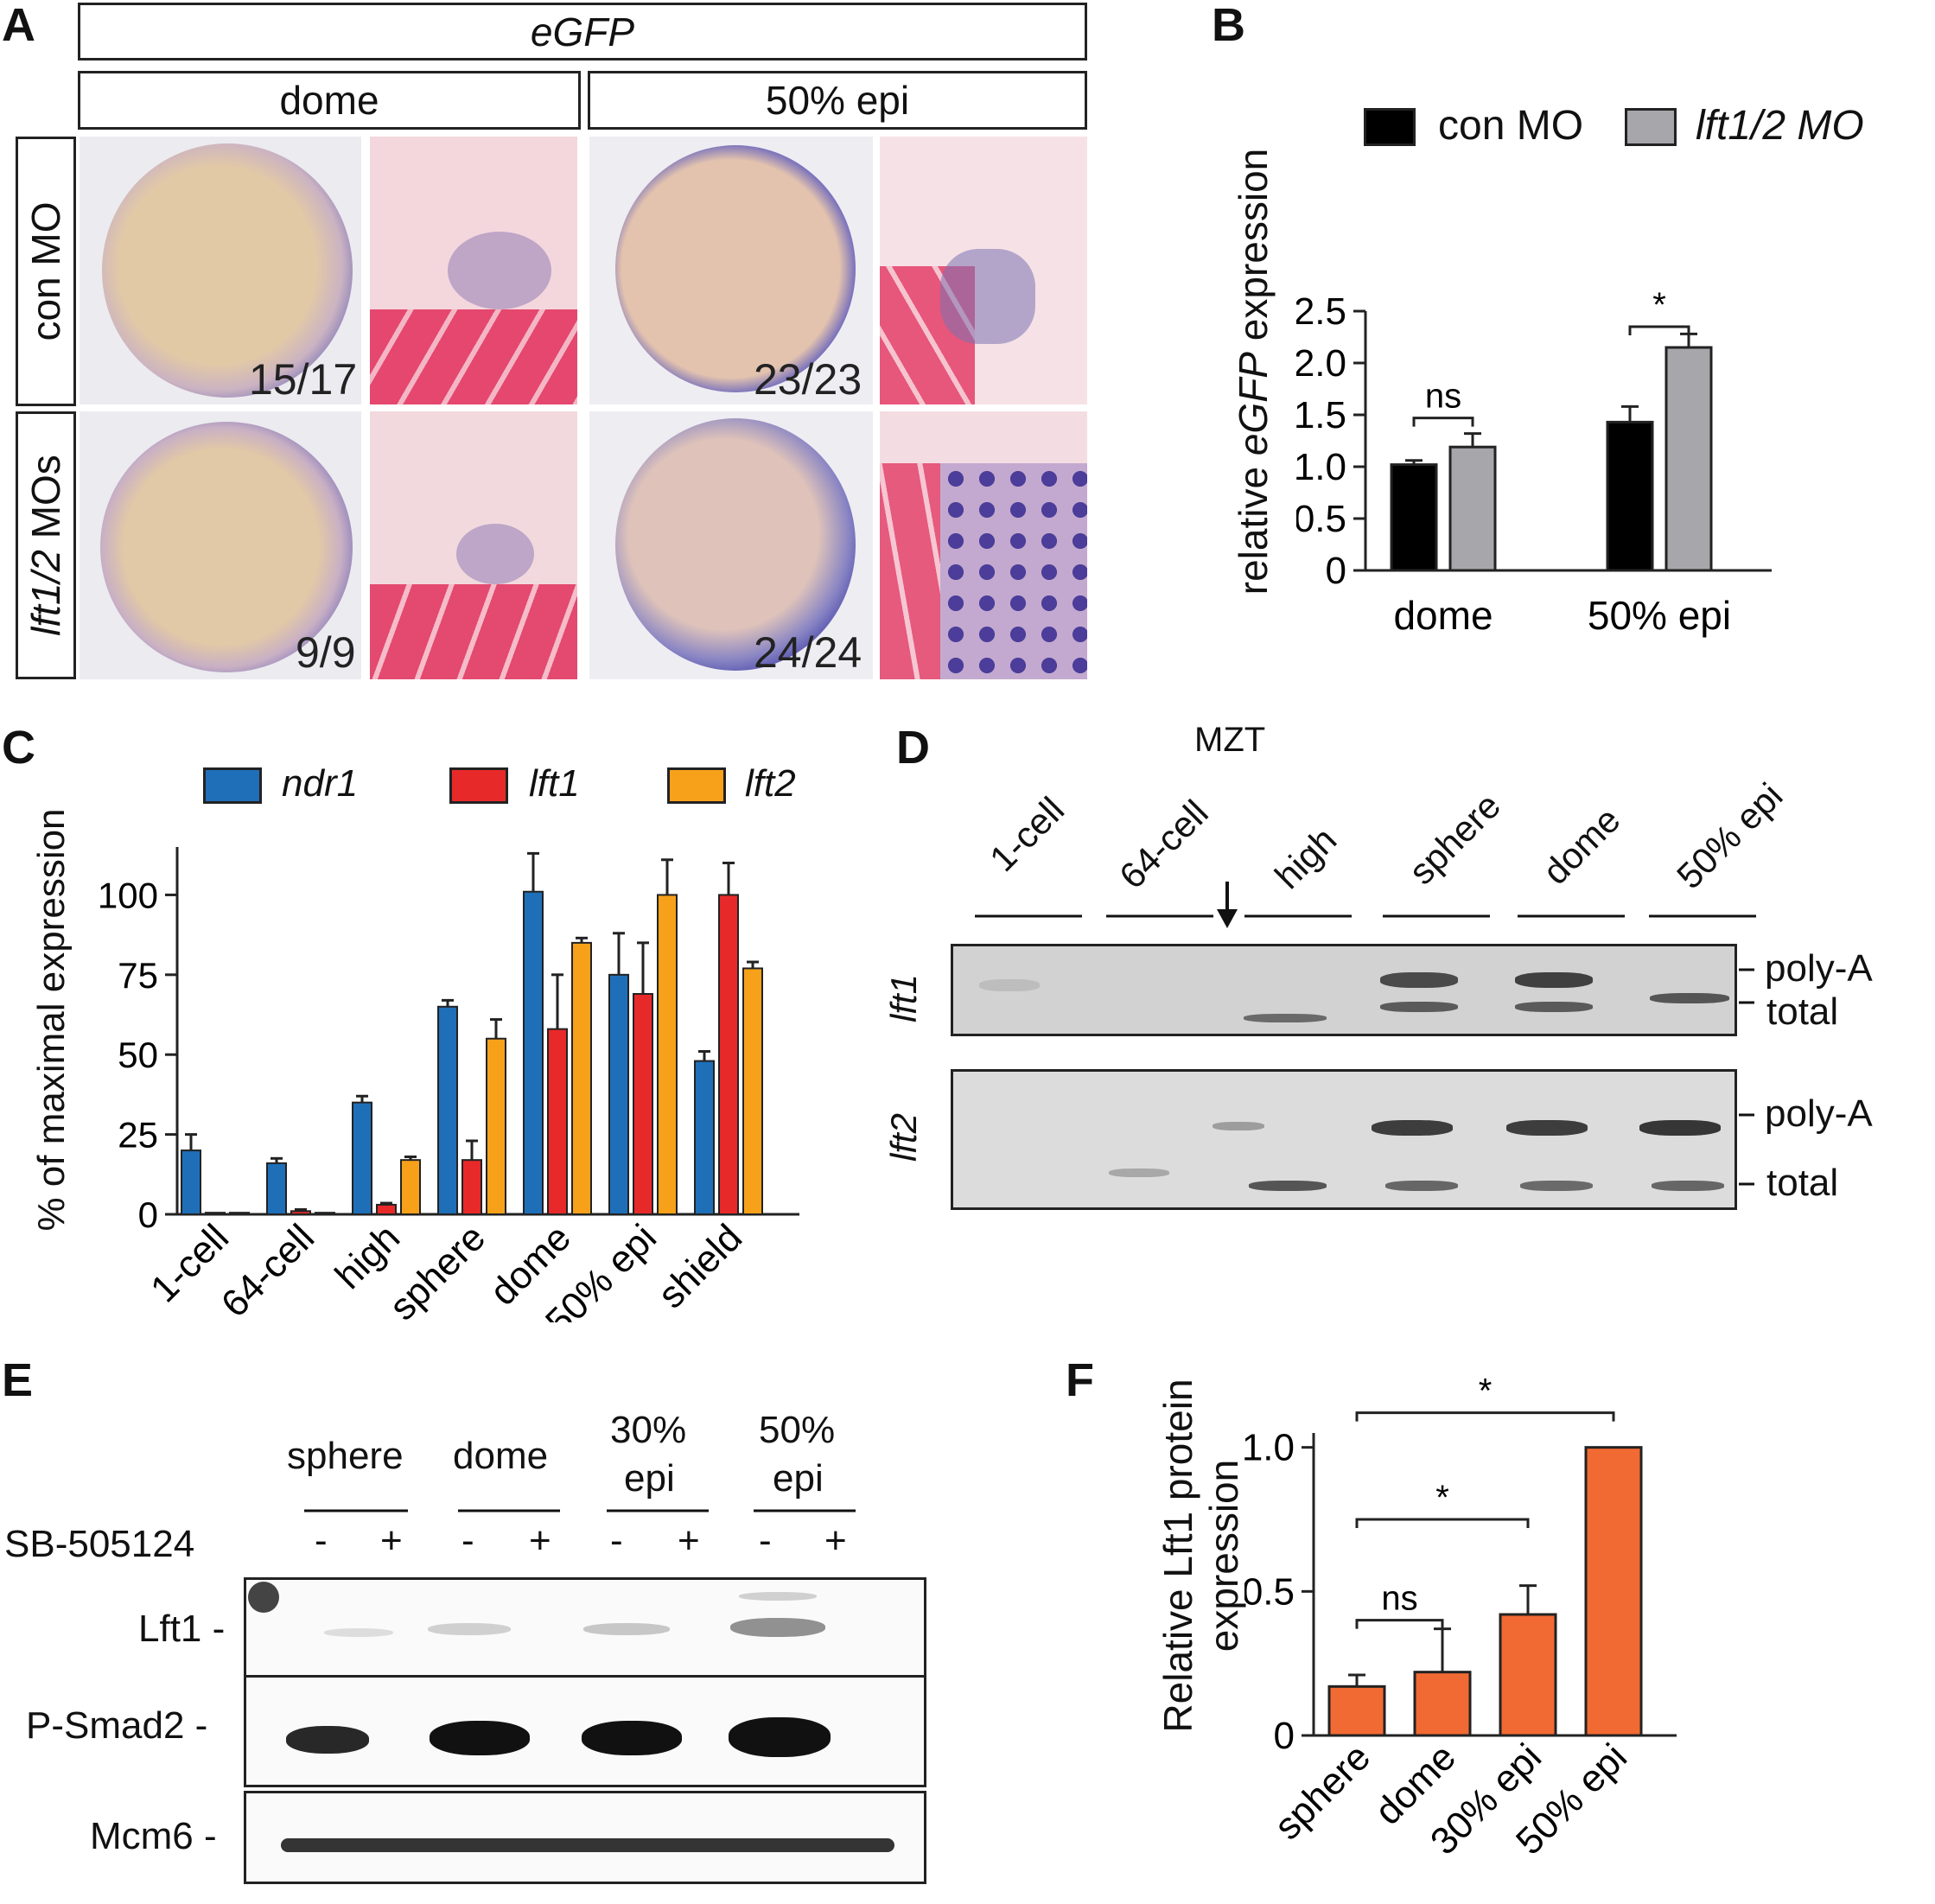  Describe the element at coordinates (1344, 990) in the screenshot. I see `gel-lft1` at that location.